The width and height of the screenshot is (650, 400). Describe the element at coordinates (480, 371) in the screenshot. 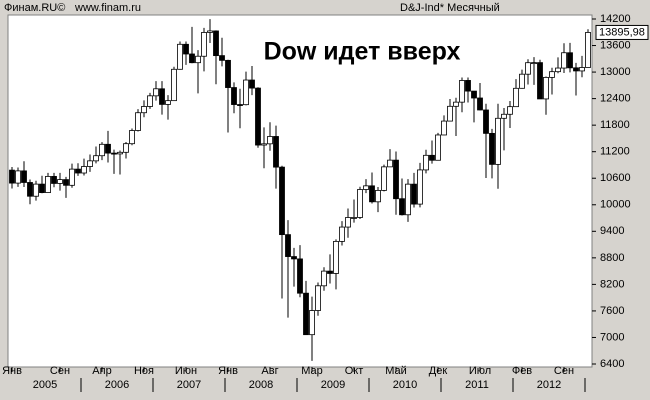

I see `x-tick-label: Июл` at that location.